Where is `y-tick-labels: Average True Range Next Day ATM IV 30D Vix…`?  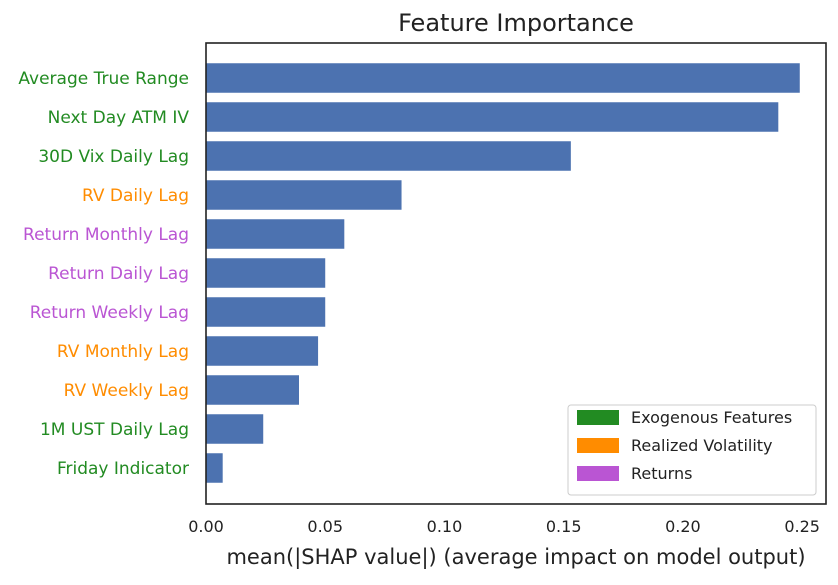
y-tick-labels: Average True Range Next Day ATM IV 30D Vix… is located at coordinates (103, 274).